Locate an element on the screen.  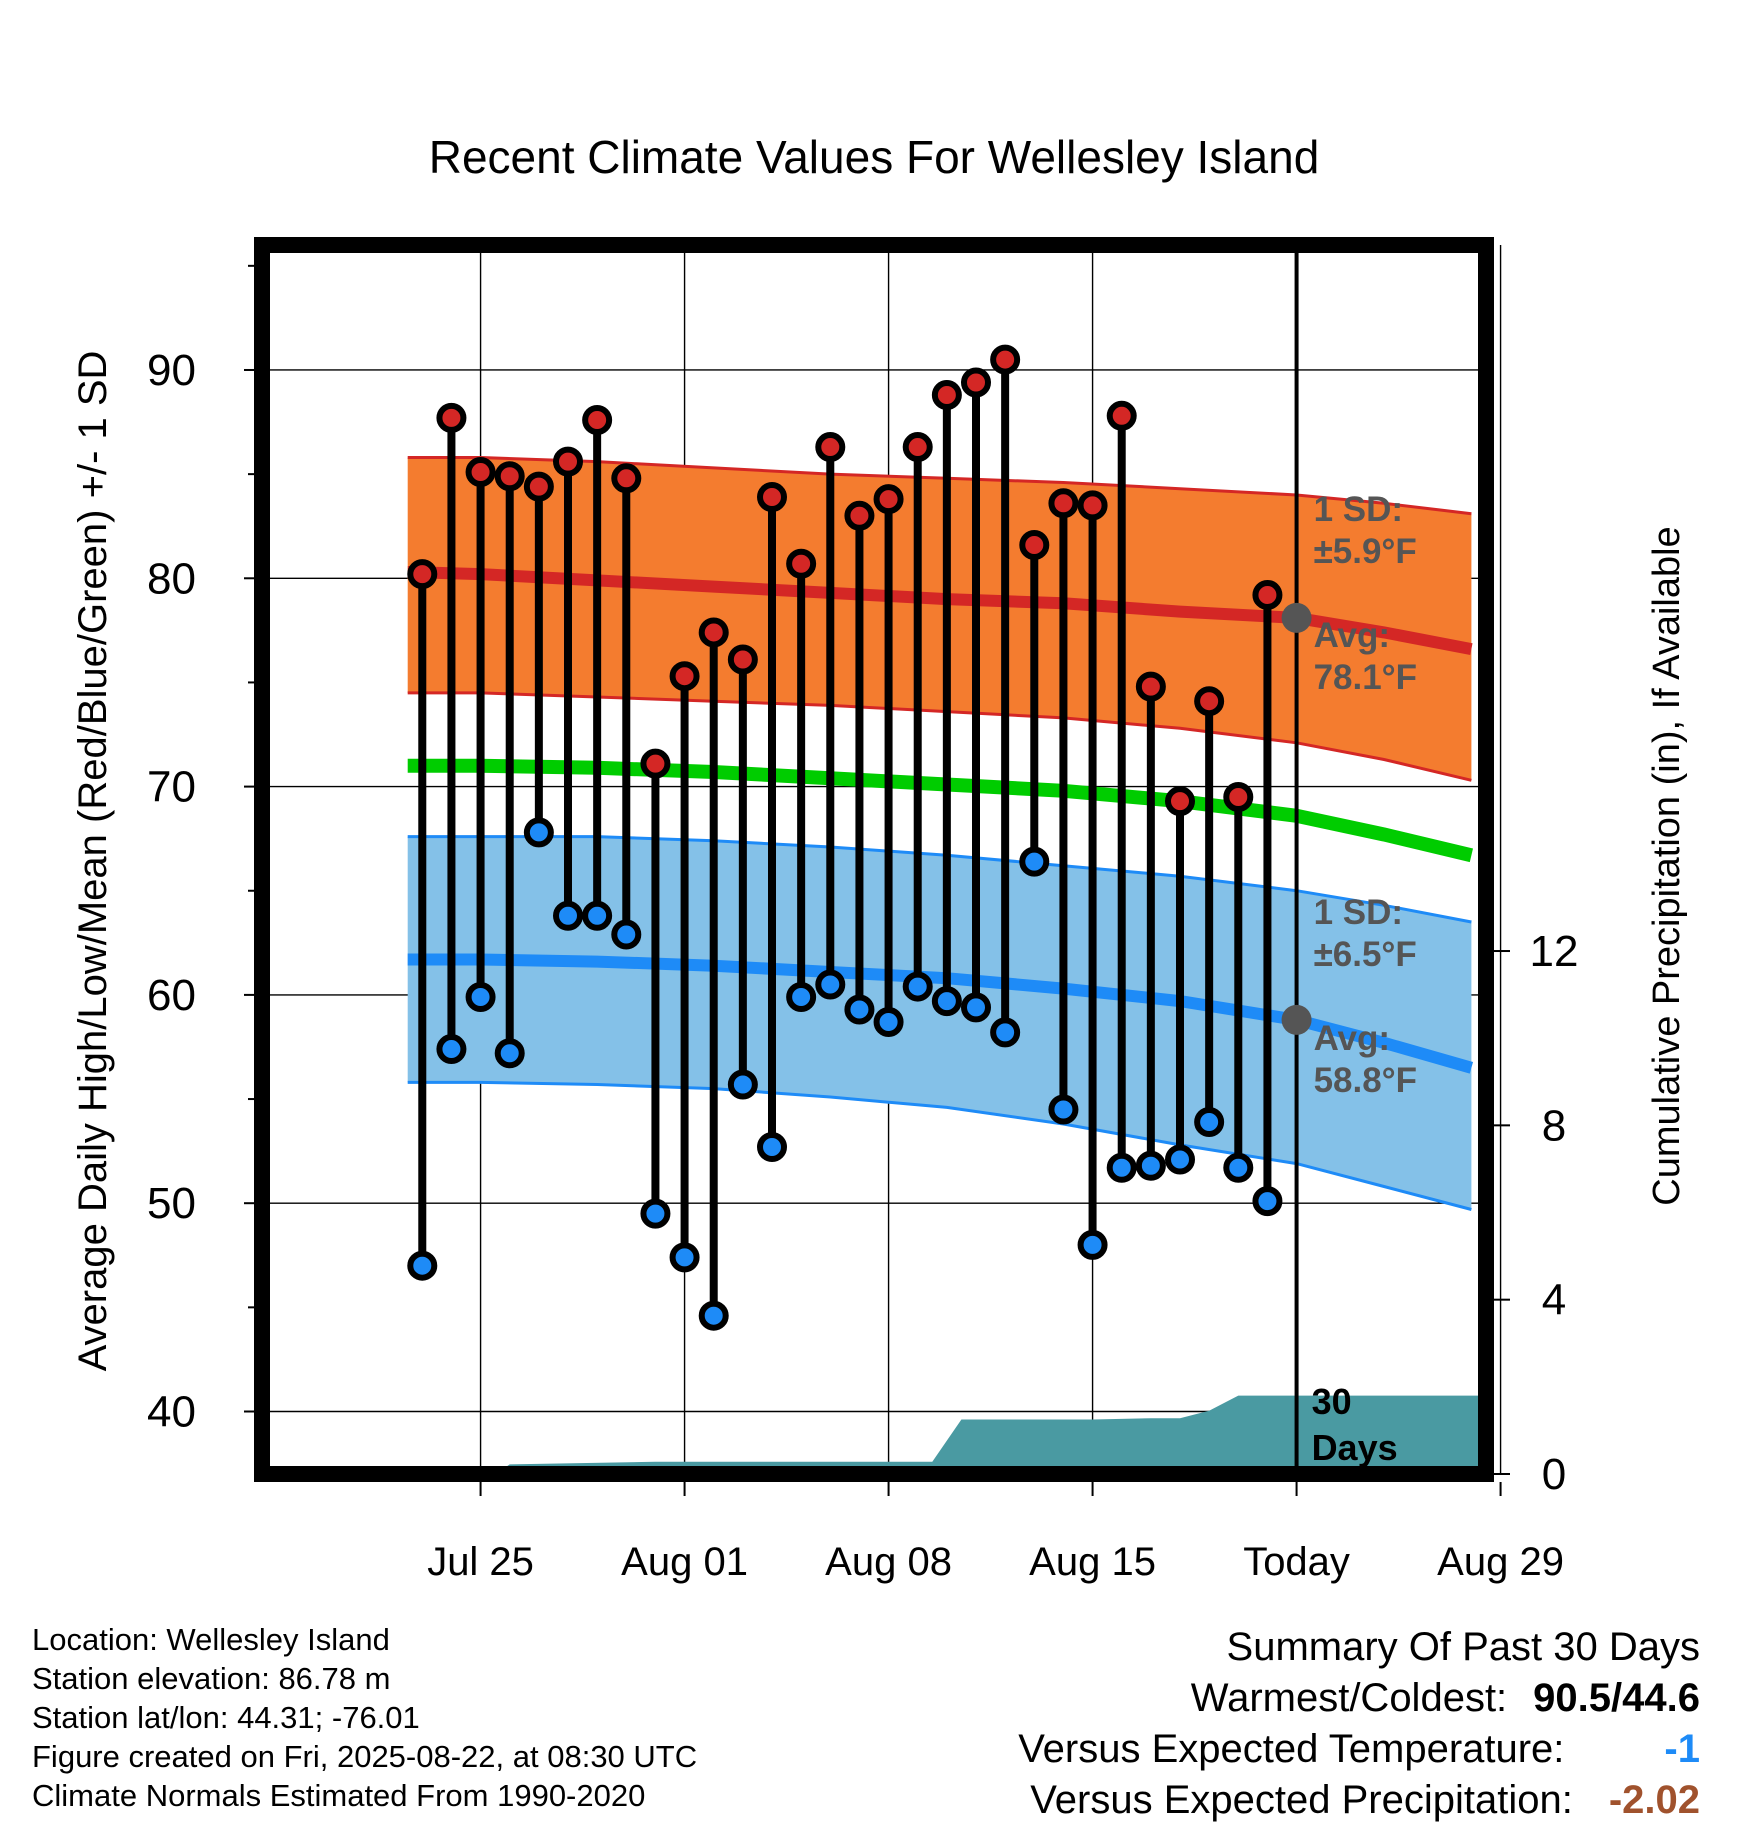
temp-anomaly-row: Versus Expected Temperature: -1 is located at coordinates (1359, 1749).